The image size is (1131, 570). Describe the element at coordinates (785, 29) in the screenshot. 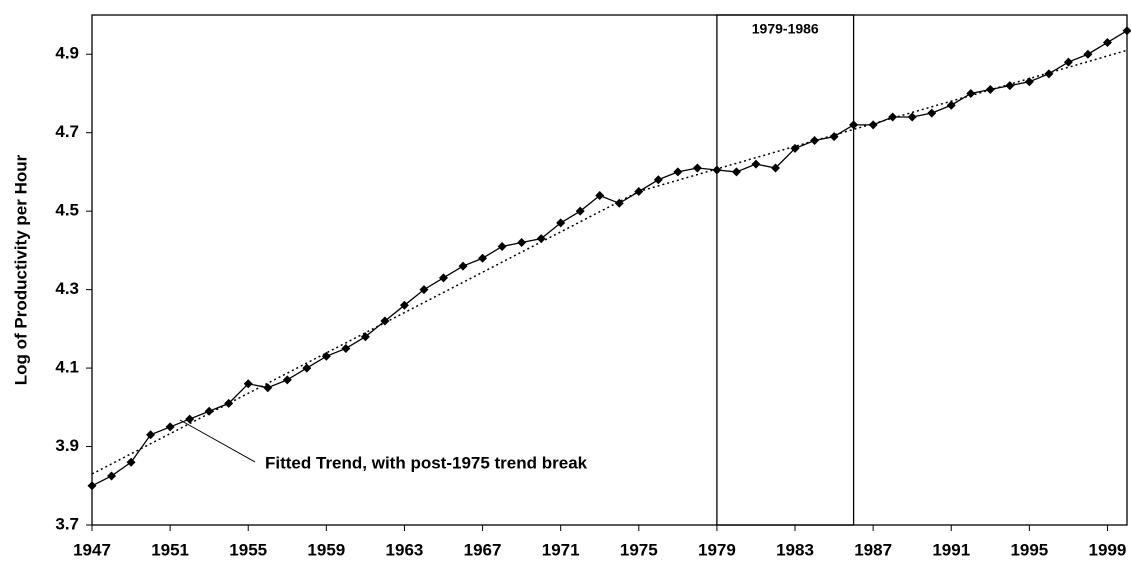

I see `period-label: 1979-1986` at that location.